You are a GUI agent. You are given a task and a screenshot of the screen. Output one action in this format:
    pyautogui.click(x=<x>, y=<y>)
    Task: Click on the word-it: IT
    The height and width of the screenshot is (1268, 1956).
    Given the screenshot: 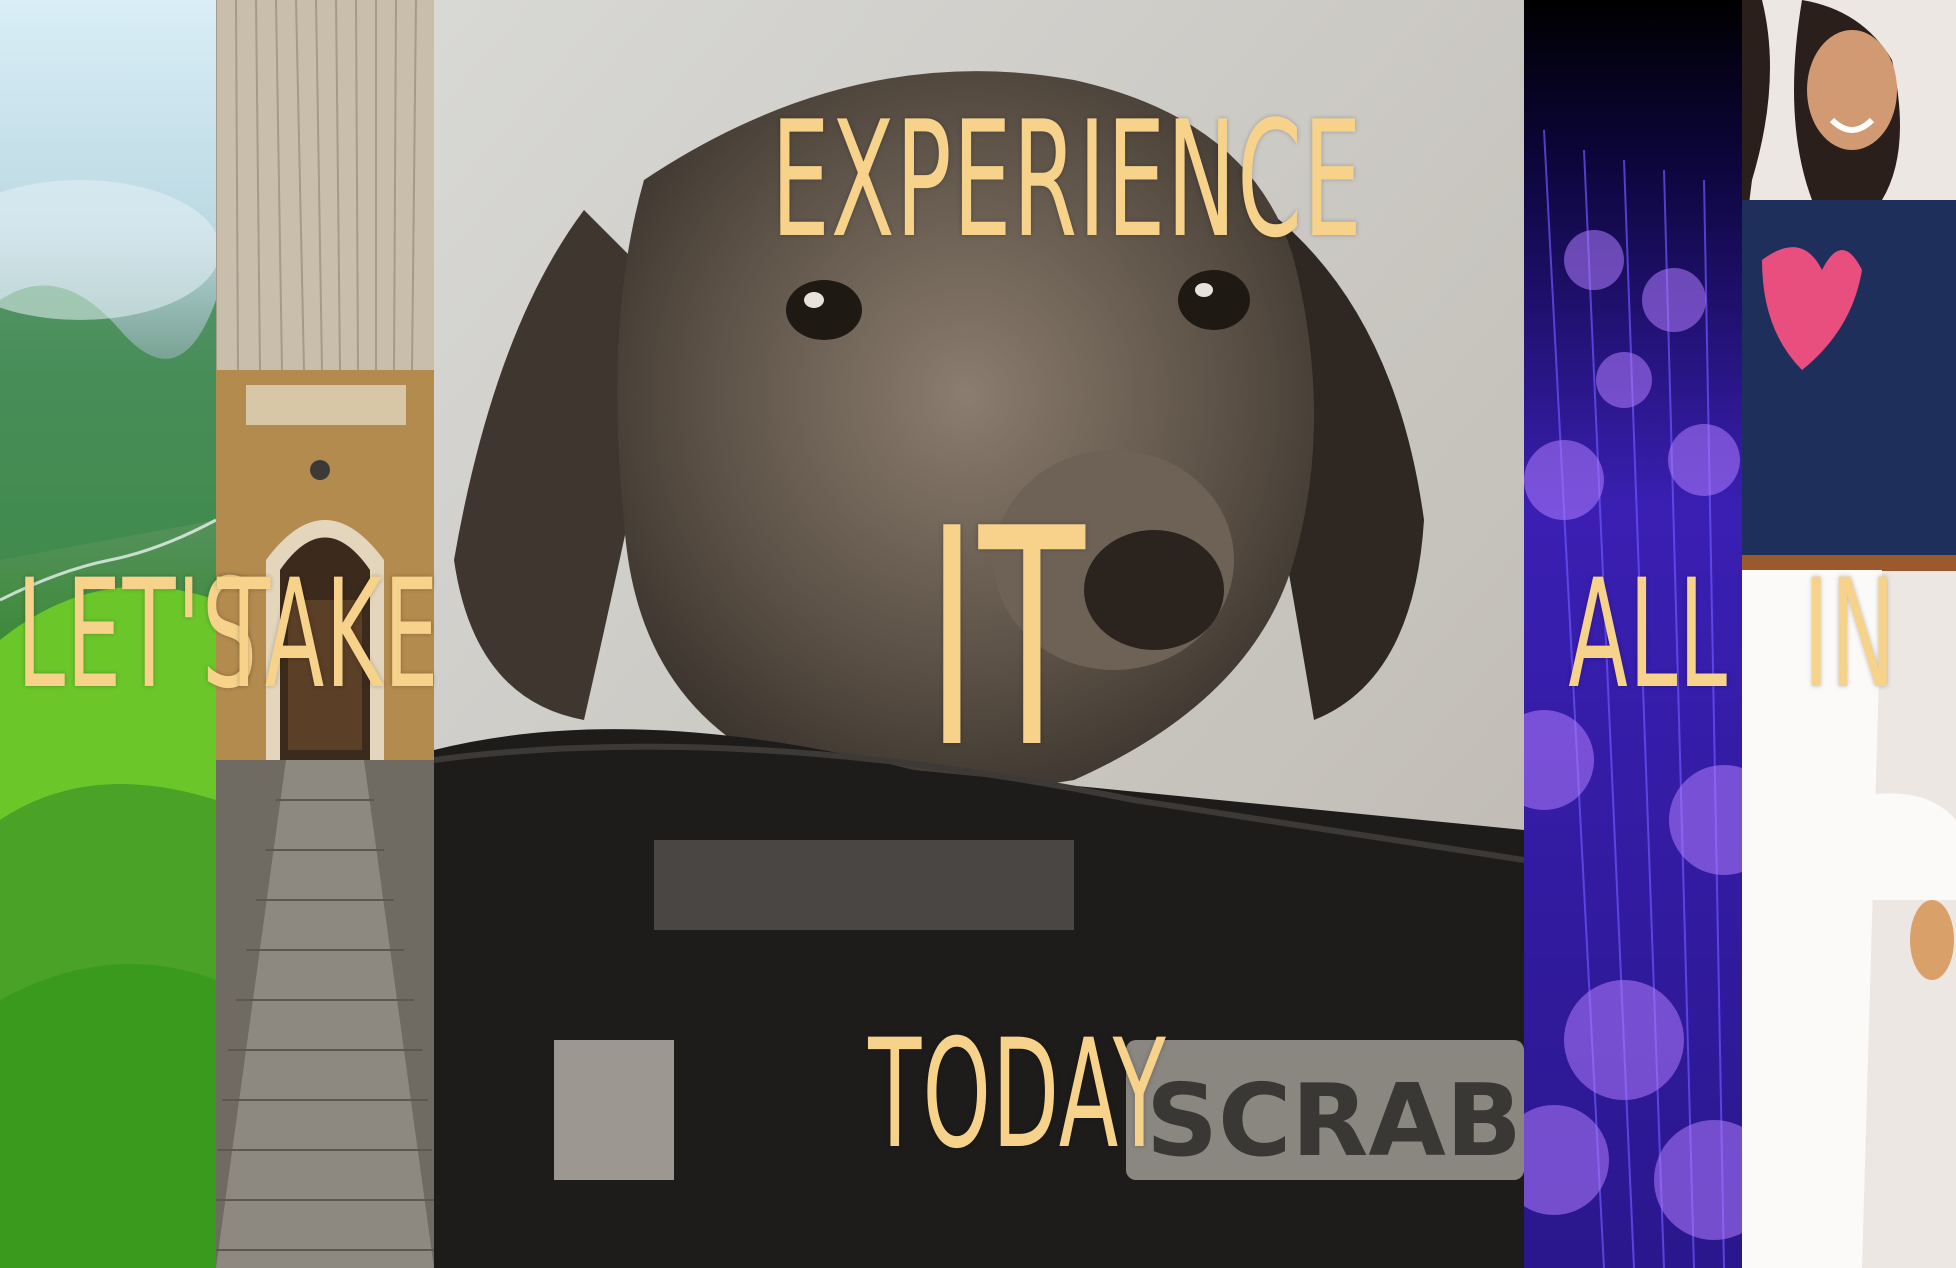 What is the action you would take?
    pyautogui.click(x=1006, y=639)
    